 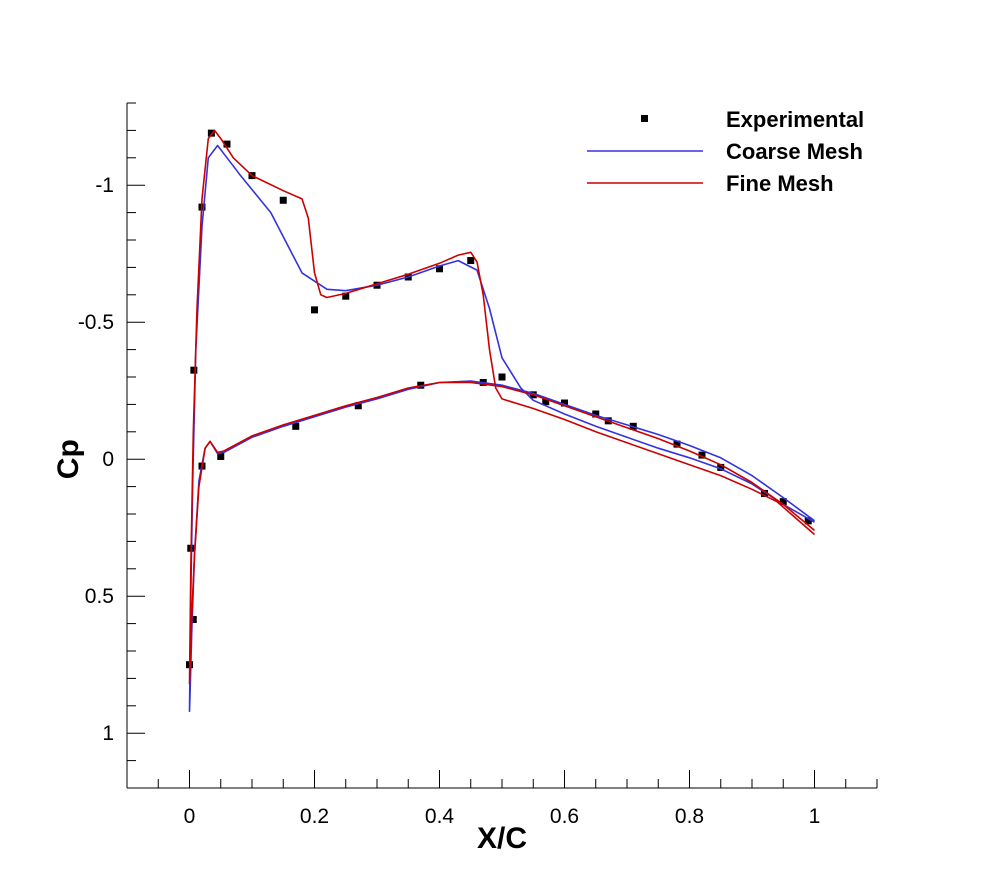 I want to click on legend-fine-mesh-label: Fine Mesh, so click(x=780, y=183).